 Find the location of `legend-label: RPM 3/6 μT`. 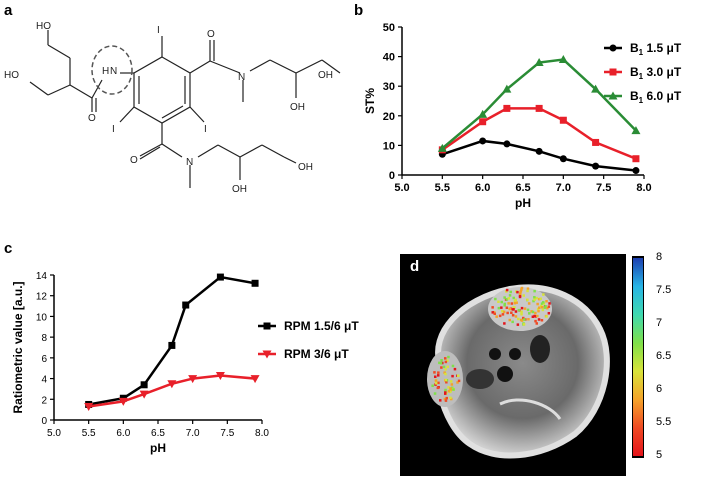

legend-label: RPM 3/6 μT is located at coordinates (316, 354).